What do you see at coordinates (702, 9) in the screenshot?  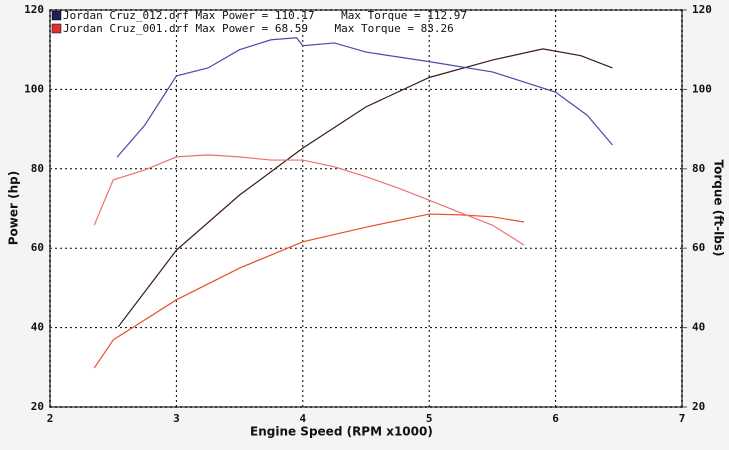 I see `y2-tick-label: 120` at bounding box center [702, 9].